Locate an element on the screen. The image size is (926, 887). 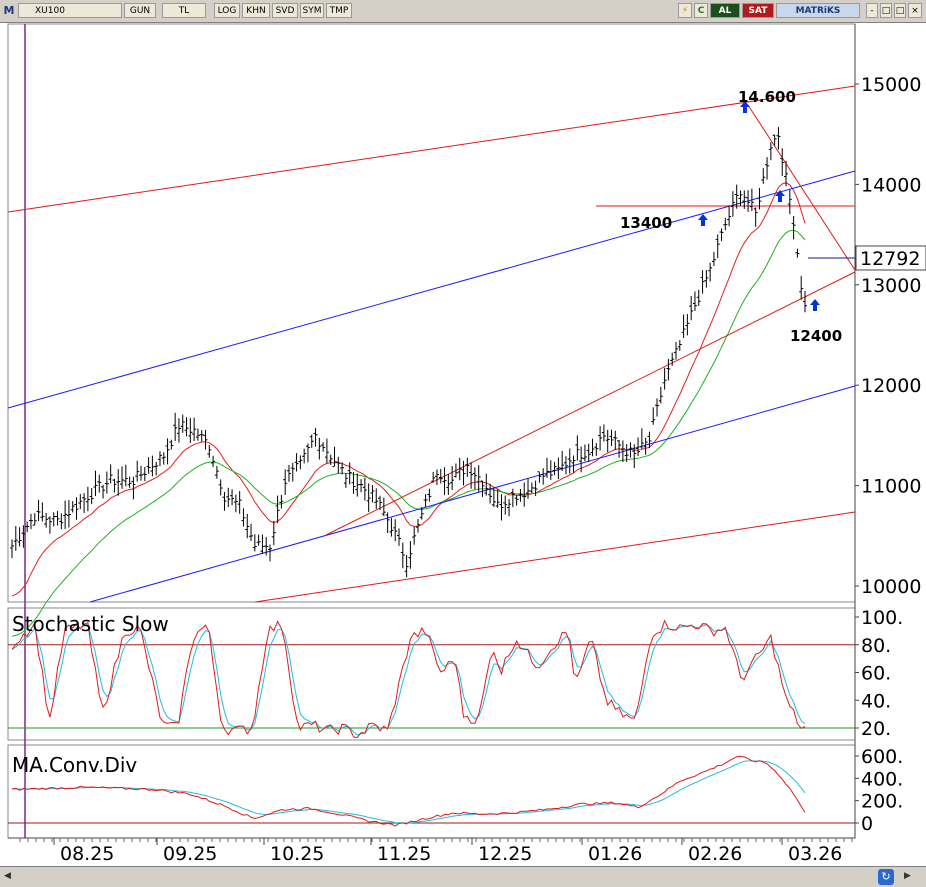
last-price-label: 12792 is located at coordinates (890, 259).